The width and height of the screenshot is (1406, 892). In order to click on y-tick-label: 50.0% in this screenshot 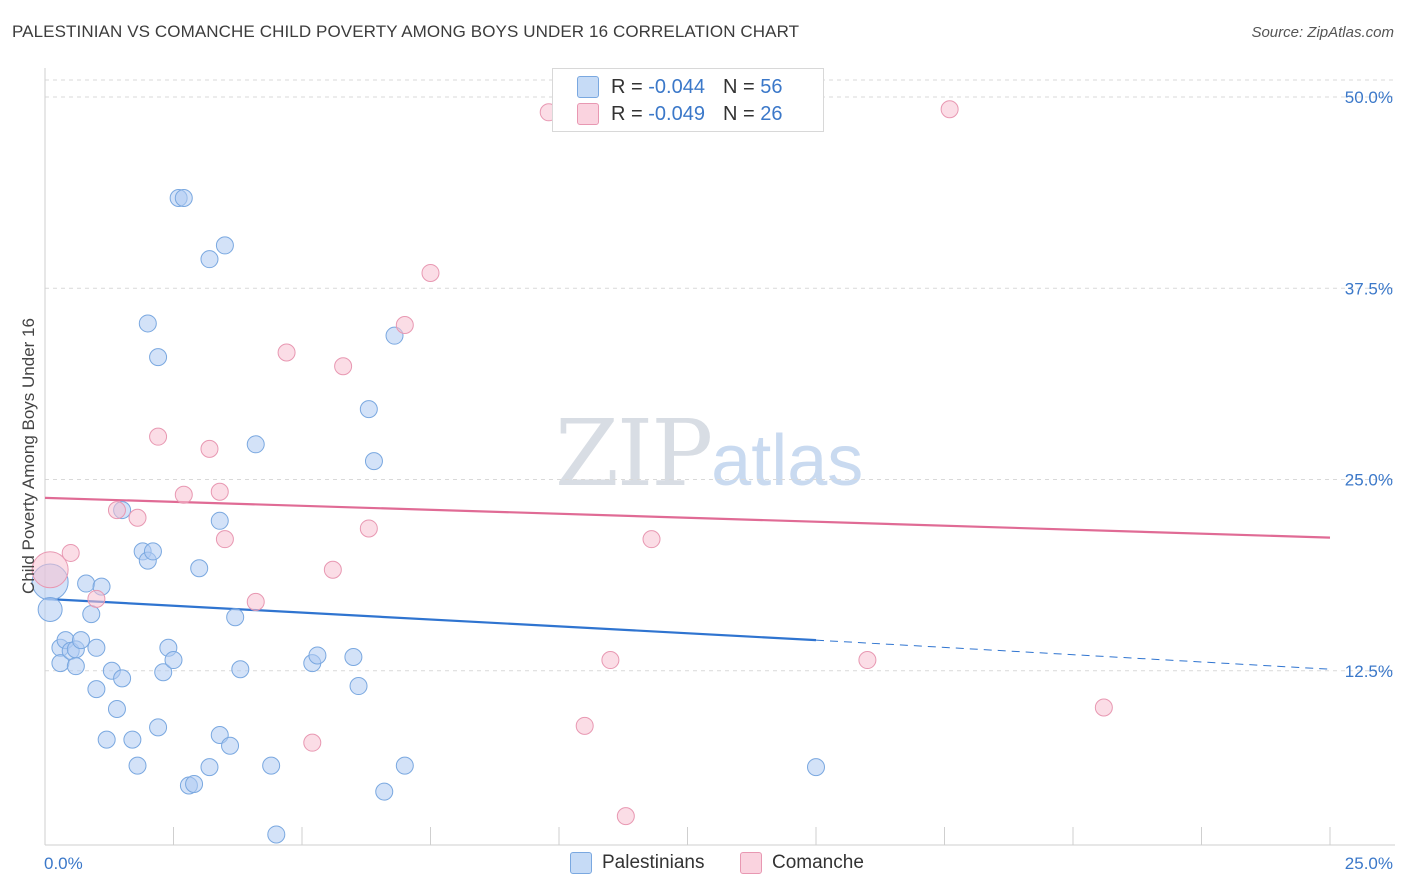, I will do `click(1369, 97)`.